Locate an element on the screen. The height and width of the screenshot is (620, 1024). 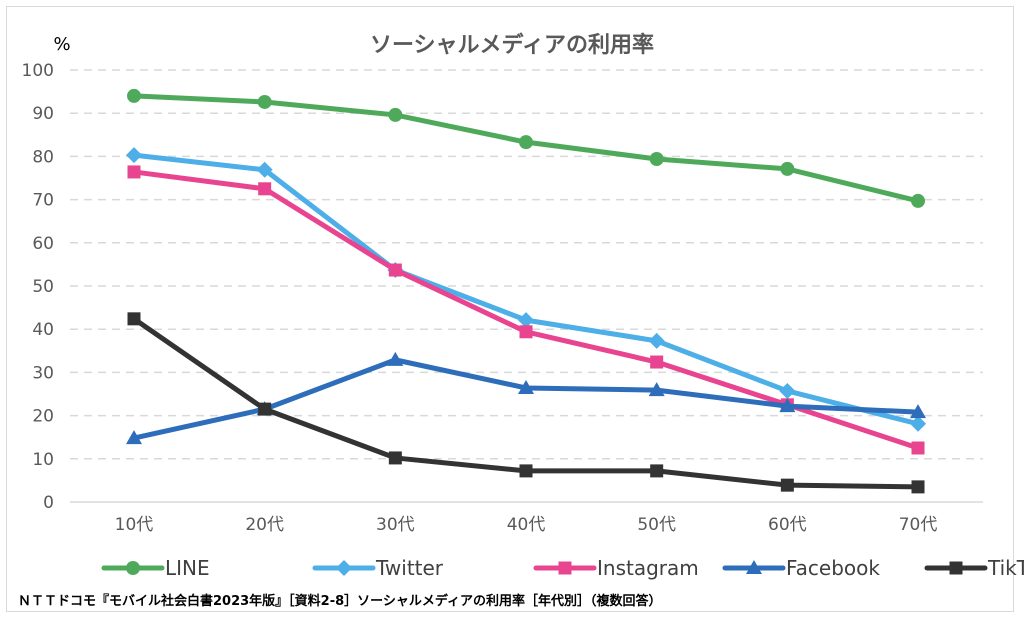
legend-label: Instagram is located at coordinates (648, 568).